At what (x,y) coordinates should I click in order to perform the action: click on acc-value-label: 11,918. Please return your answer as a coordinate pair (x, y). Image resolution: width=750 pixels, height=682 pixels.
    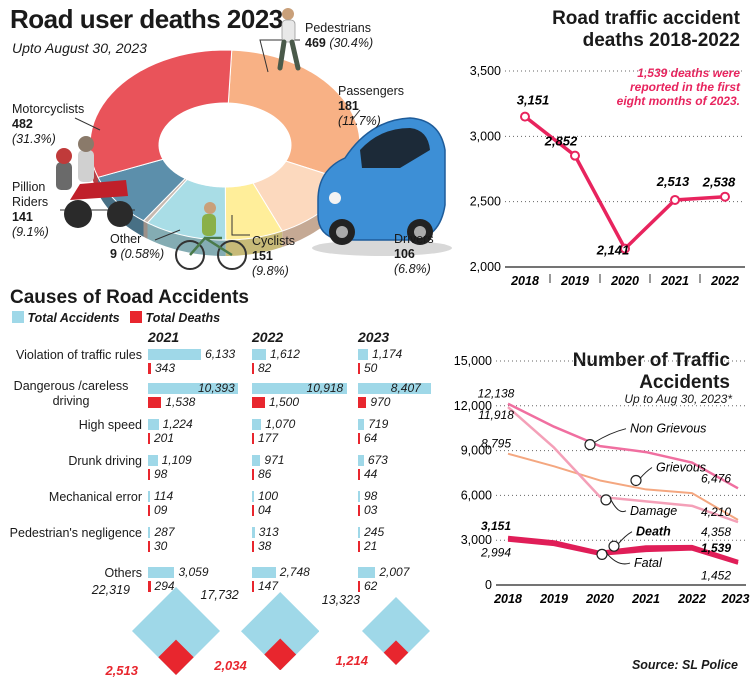
    Looking at the image, I should click on (496, 415).